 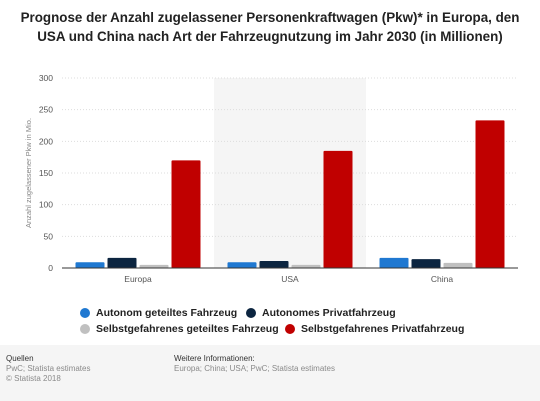 I want to click on x-axis-ticks: Europa USA China, so click(x=288, y=279).